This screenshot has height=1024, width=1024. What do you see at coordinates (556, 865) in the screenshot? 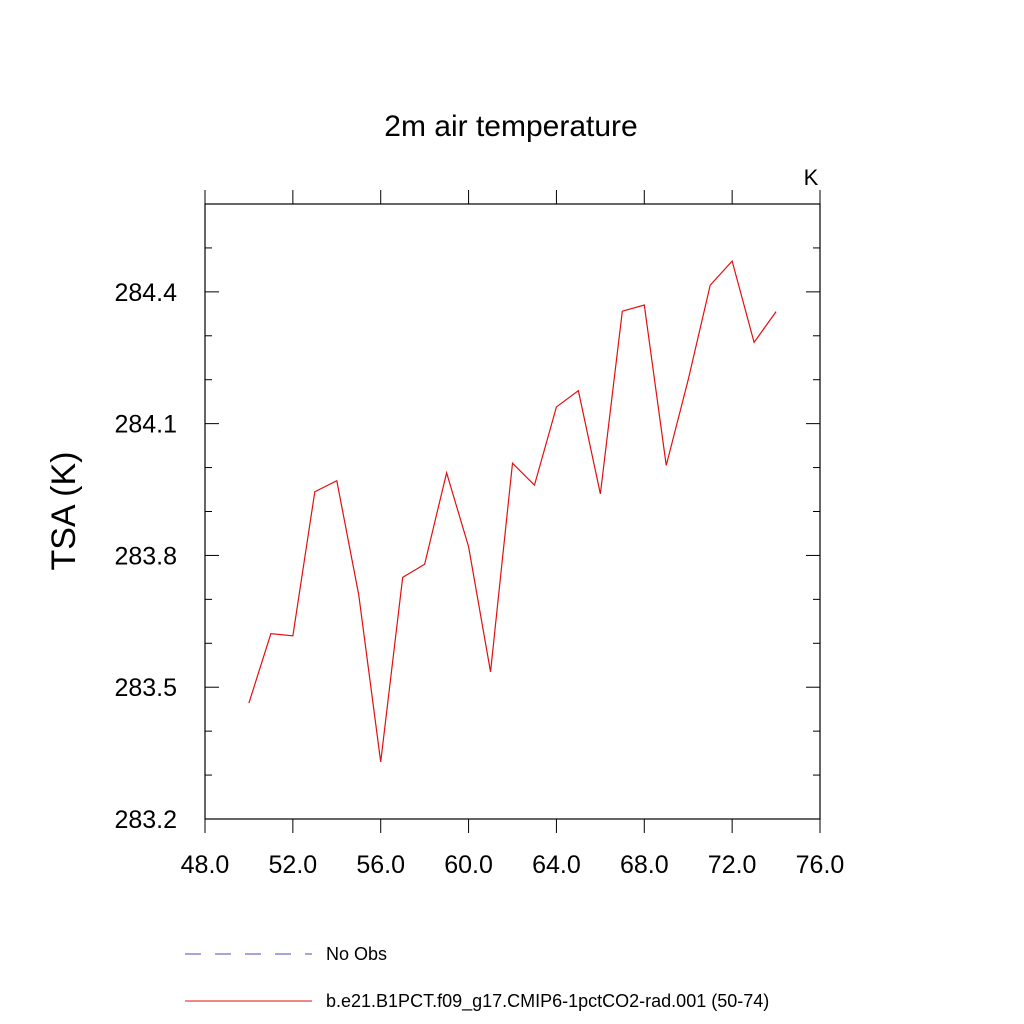
I see `x-tick-label: 64.0` at bounding box center [556, 865].